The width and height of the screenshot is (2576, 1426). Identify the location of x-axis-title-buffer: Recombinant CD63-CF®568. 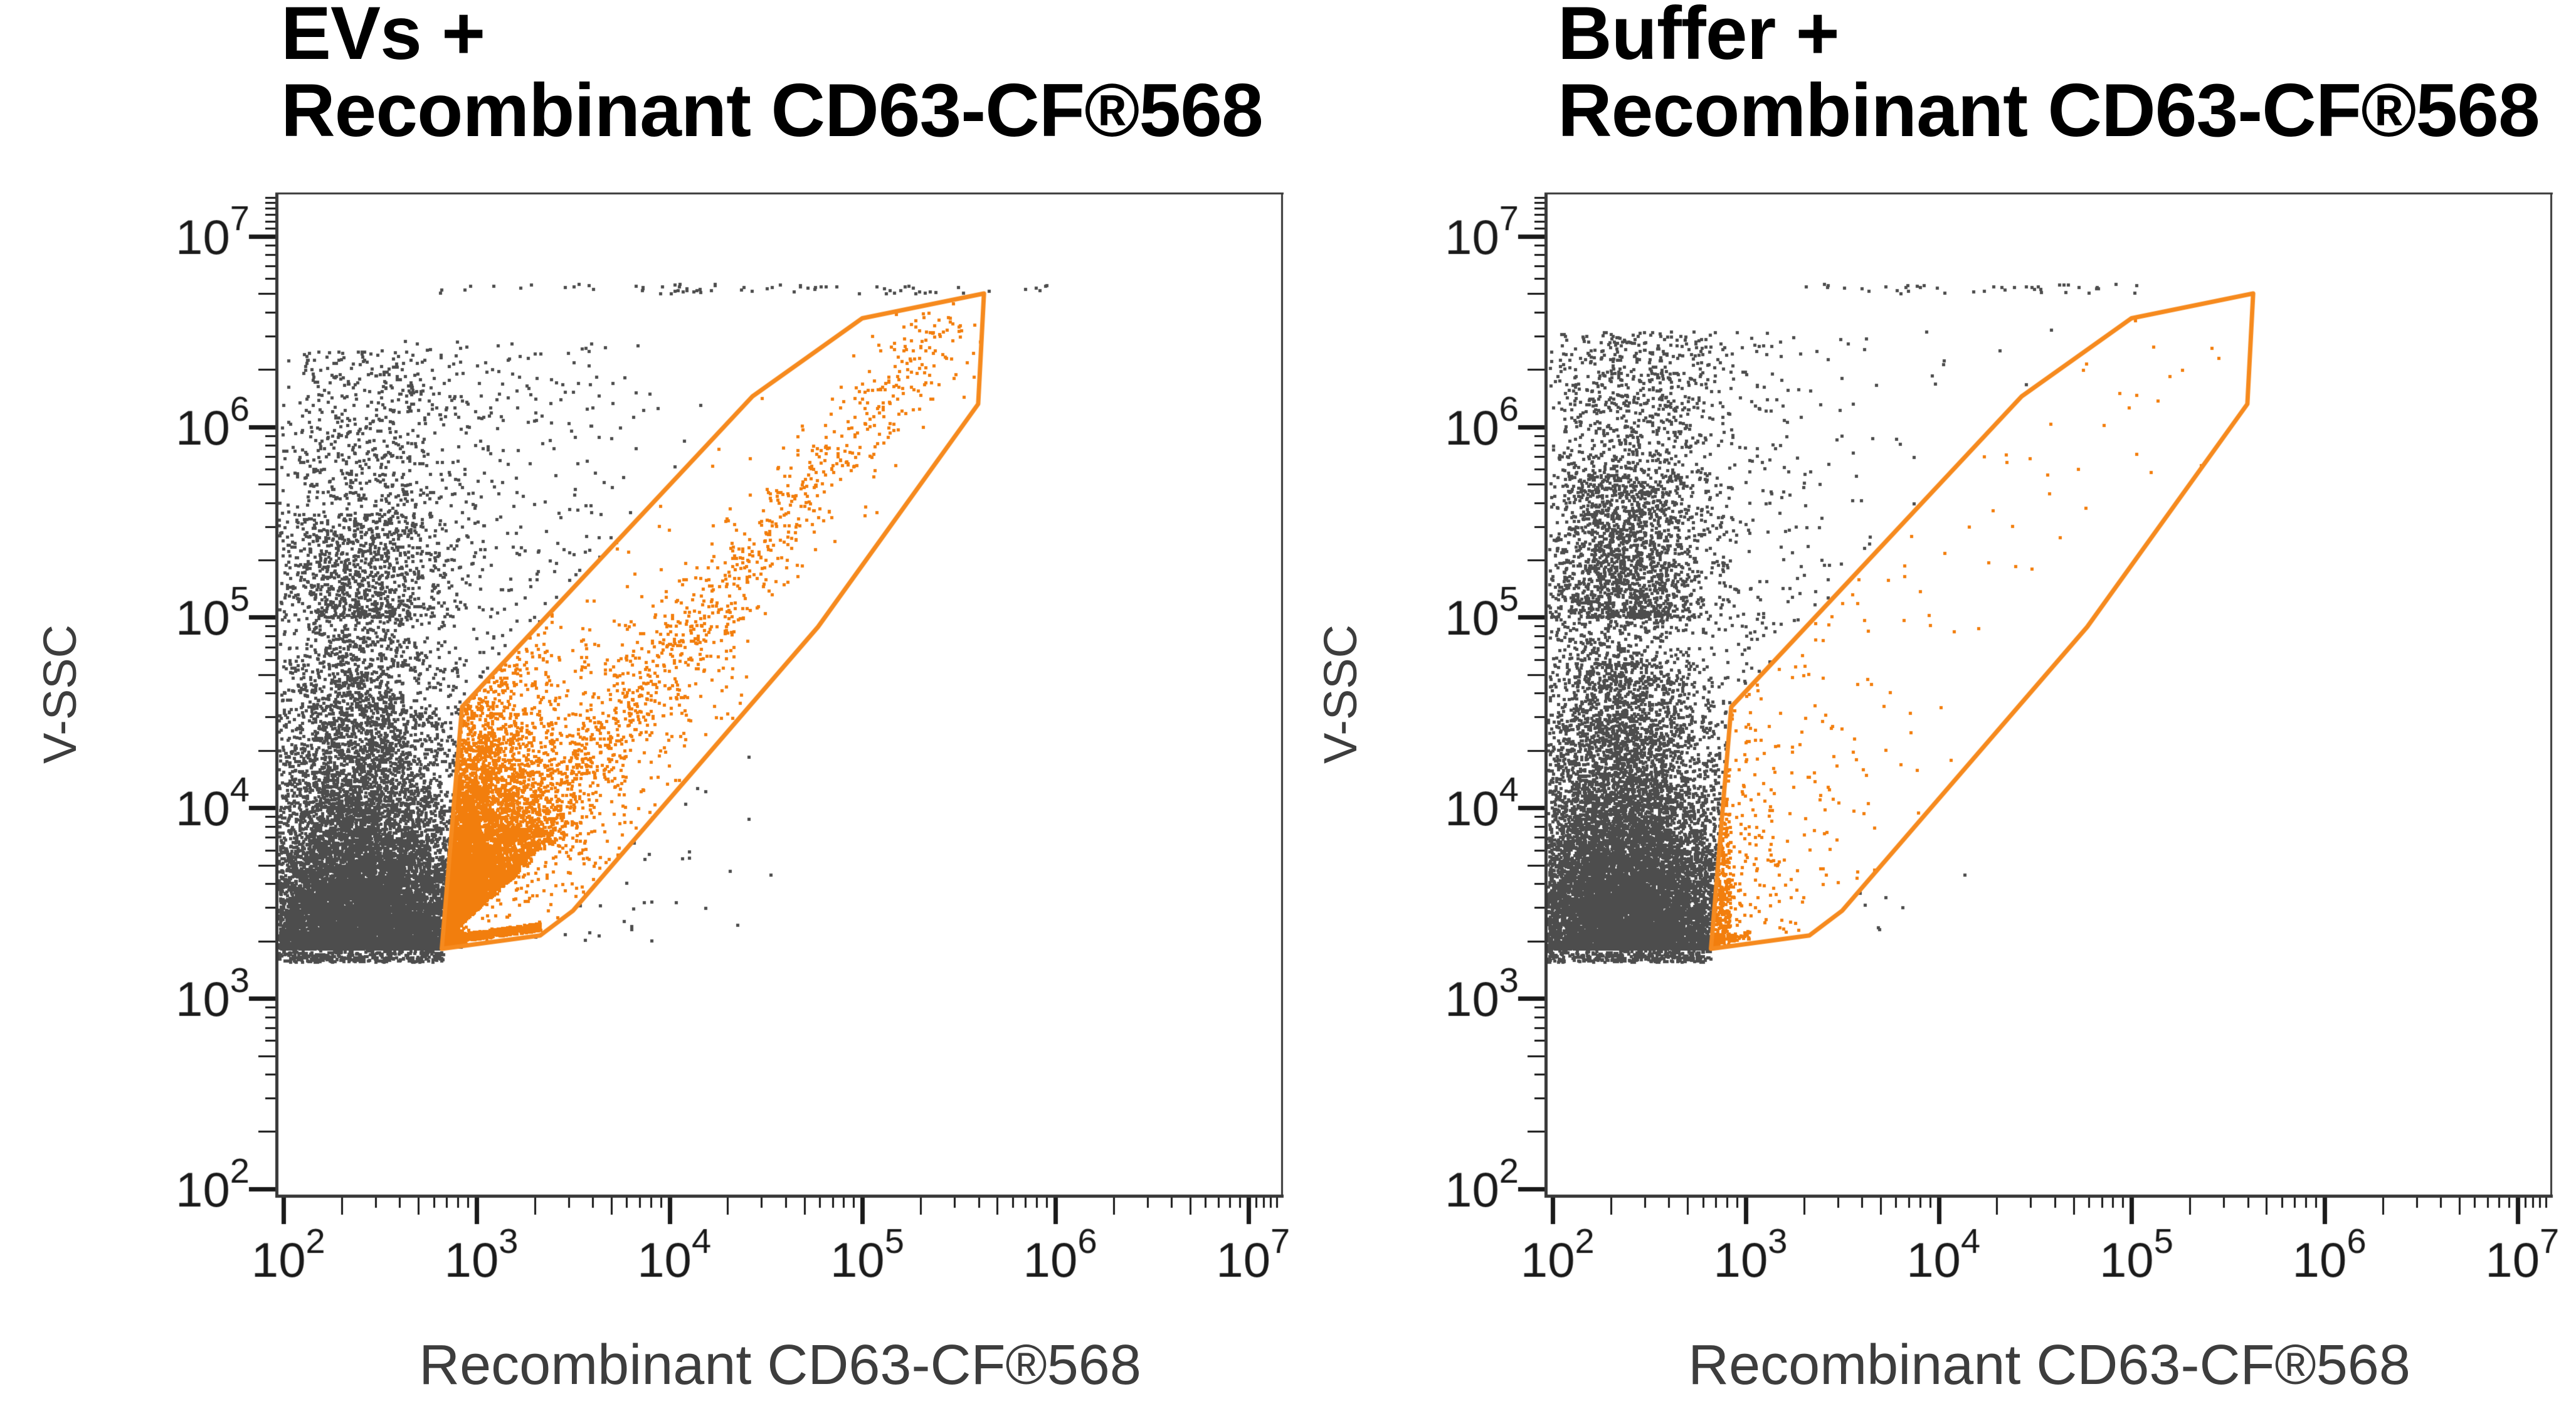
(2049, 1365).